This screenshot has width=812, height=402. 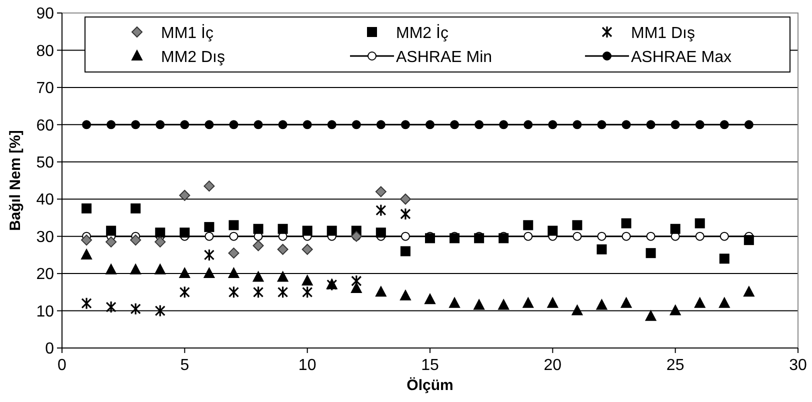 What do you see at coordinates (307, 365) in the screenshot?
I see `x-tick-label: 10` at bounding box center [307, 365].